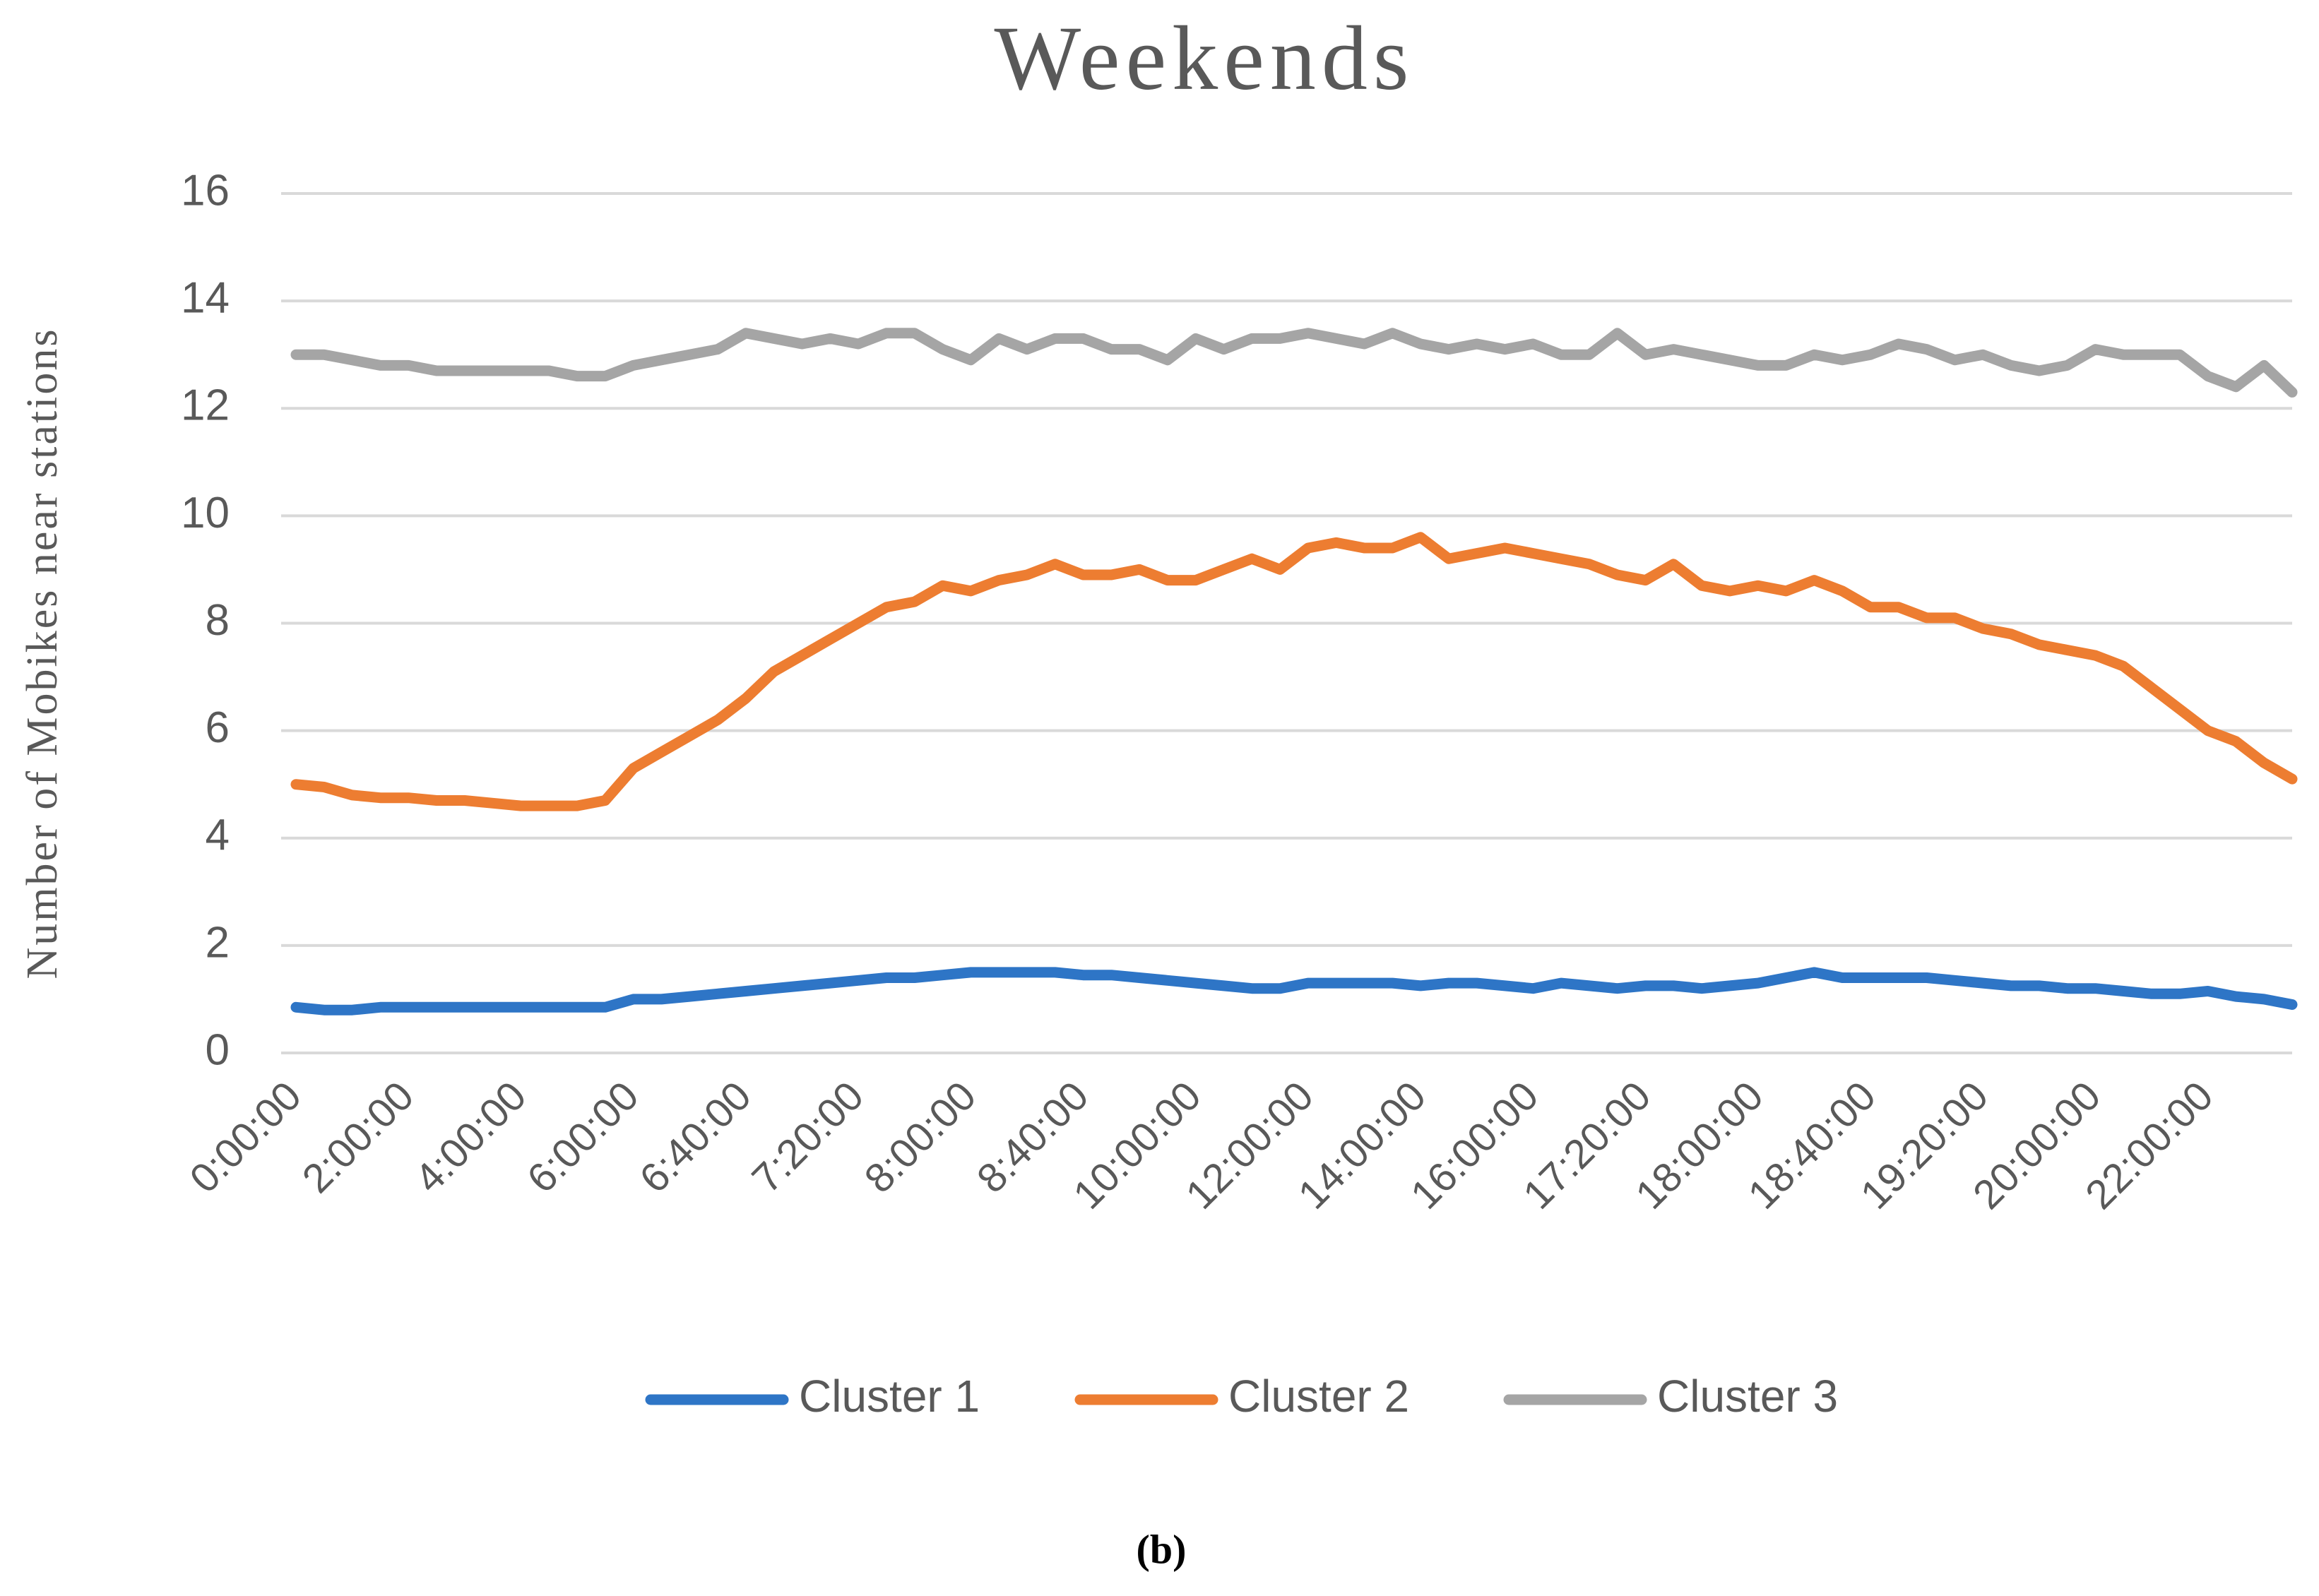 The width and height of the screenshot is (2319, 1596). I want to click on x-tick-label: 7:20:00, so click(807, 1137).